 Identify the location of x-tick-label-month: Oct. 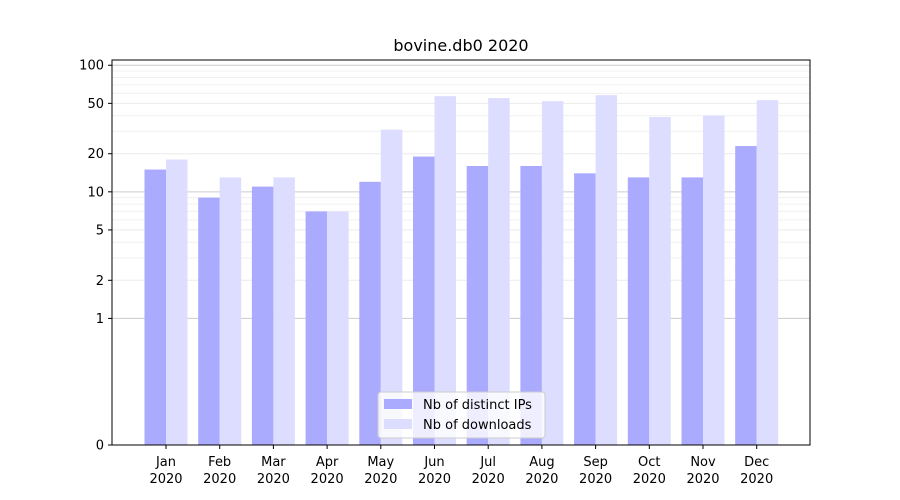
(649, 462).